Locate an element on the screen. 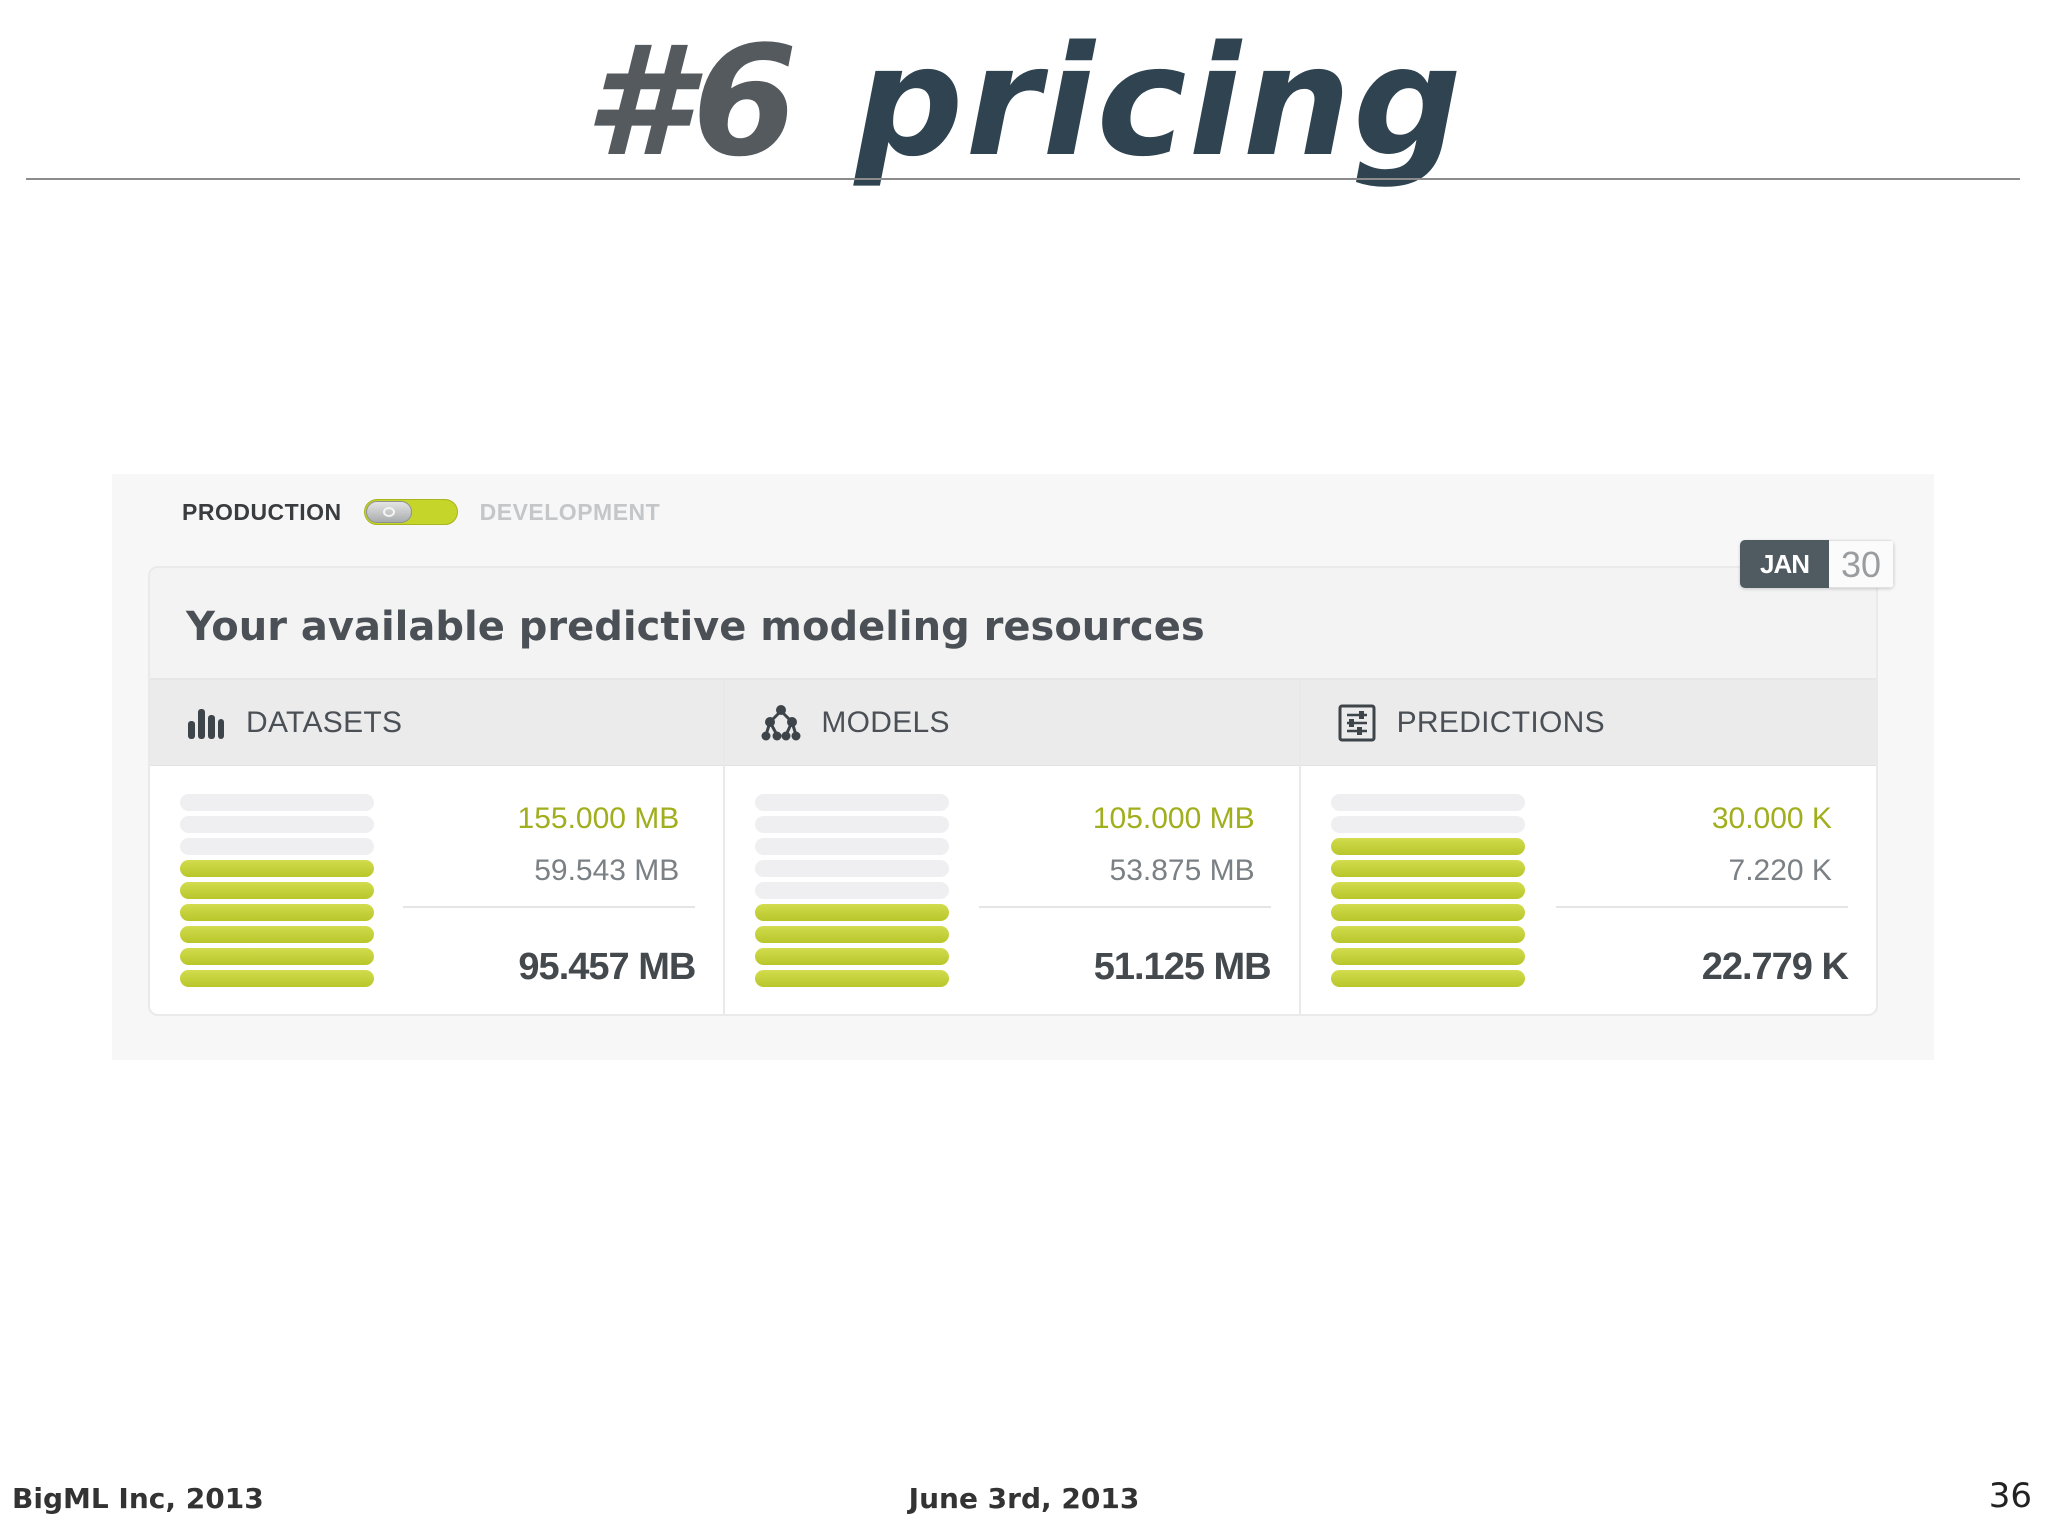 The image size is (2048, 1536). toggle-knob is located at coordinates (388, 512).